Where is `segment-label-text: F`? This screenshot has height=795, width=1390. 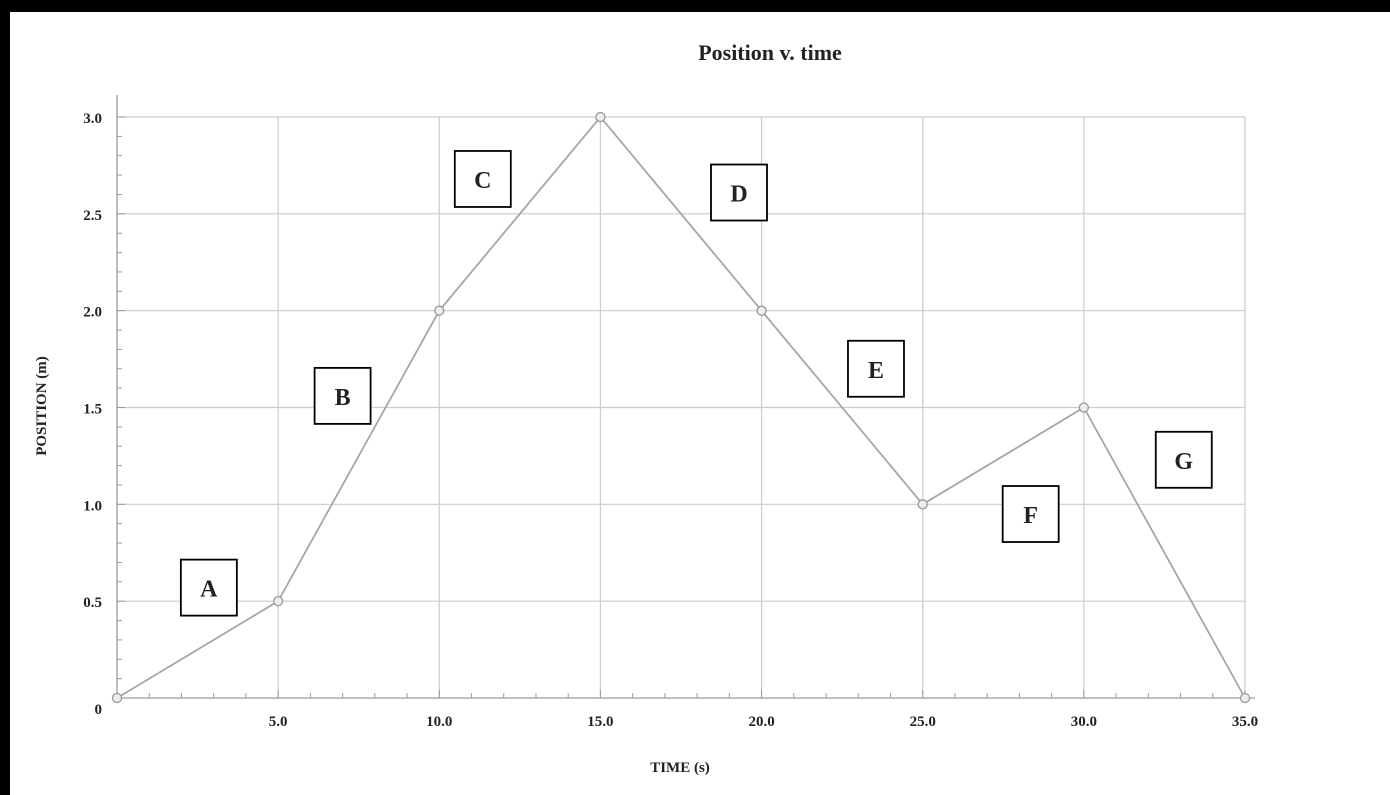
segment-label-text: F is located at coordinates (1030, 516).